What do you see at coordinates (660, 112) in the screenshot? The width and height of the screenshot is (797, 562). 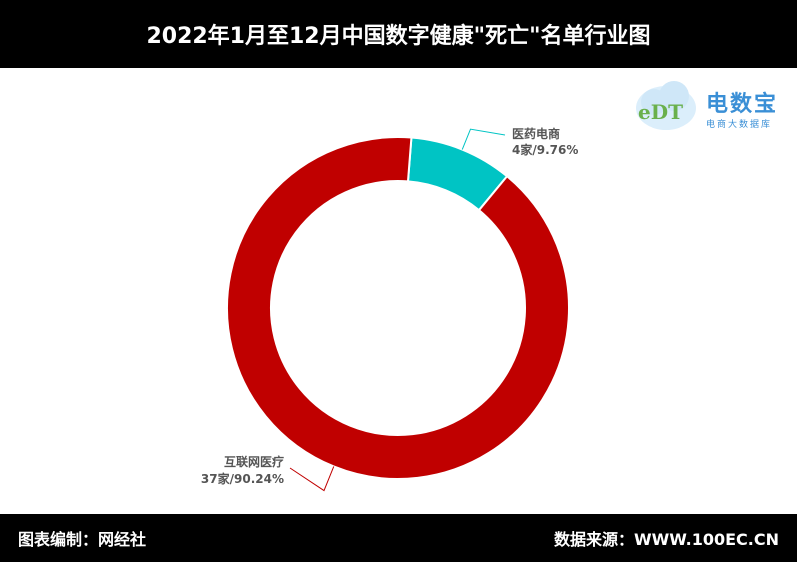 I see `logo-mark: eDT` at bounding box center [660, 112].